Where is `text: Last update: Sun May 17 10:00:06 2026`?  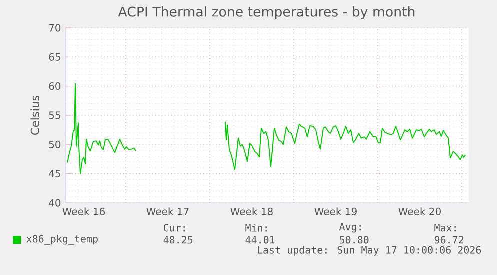 text: Last update: Sun May 17 10:00:06 2026 is located at coordinates (370, 251).